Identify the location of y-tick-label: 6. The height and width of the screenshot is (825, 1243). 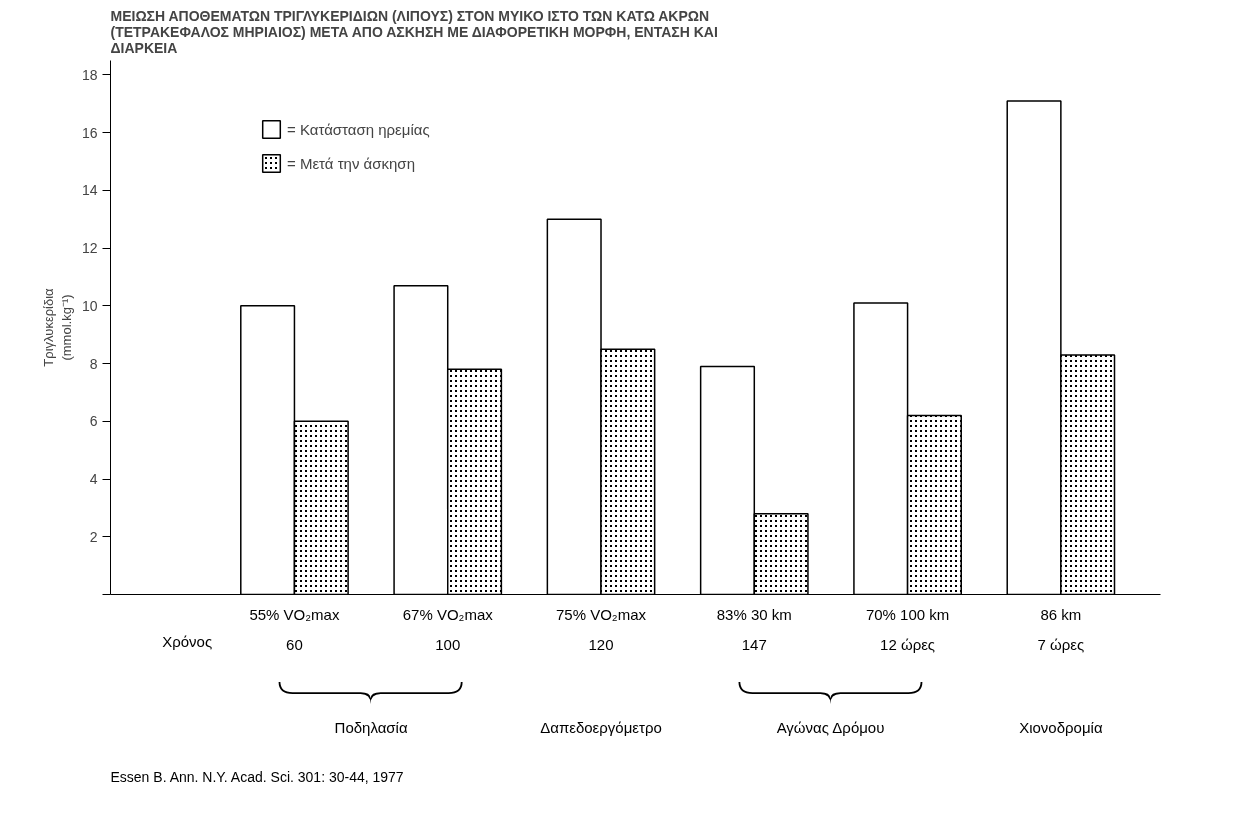
(93, 421).